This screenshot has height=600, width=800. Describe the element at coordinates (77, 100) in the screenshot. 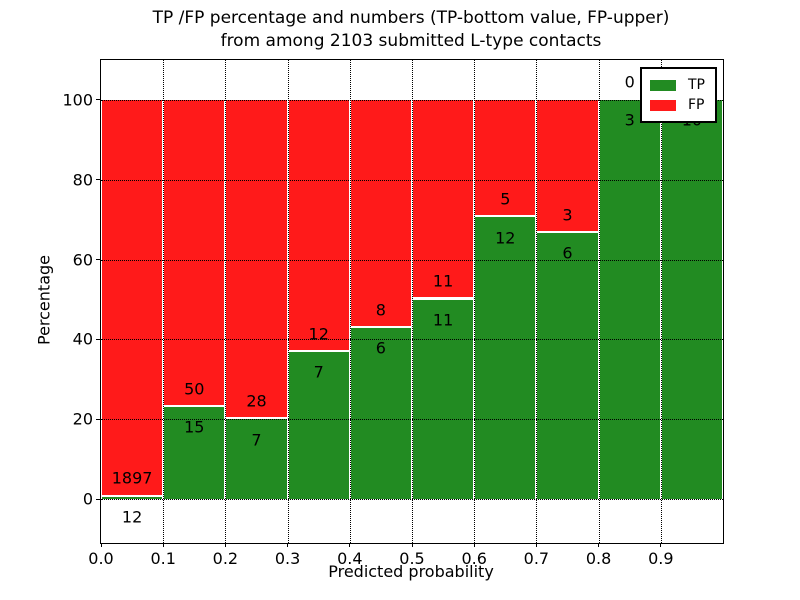

I see `y-tick-label: 100` at that location.